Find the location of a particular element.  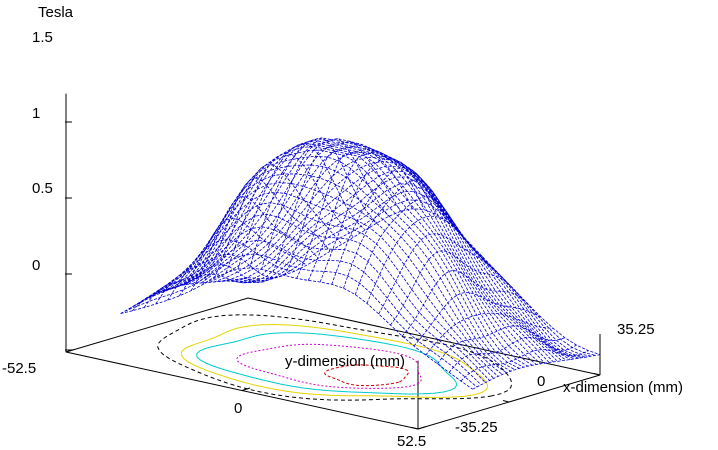

z-tick-label-0-5: 0.5 is located at coordinates (42, 188).